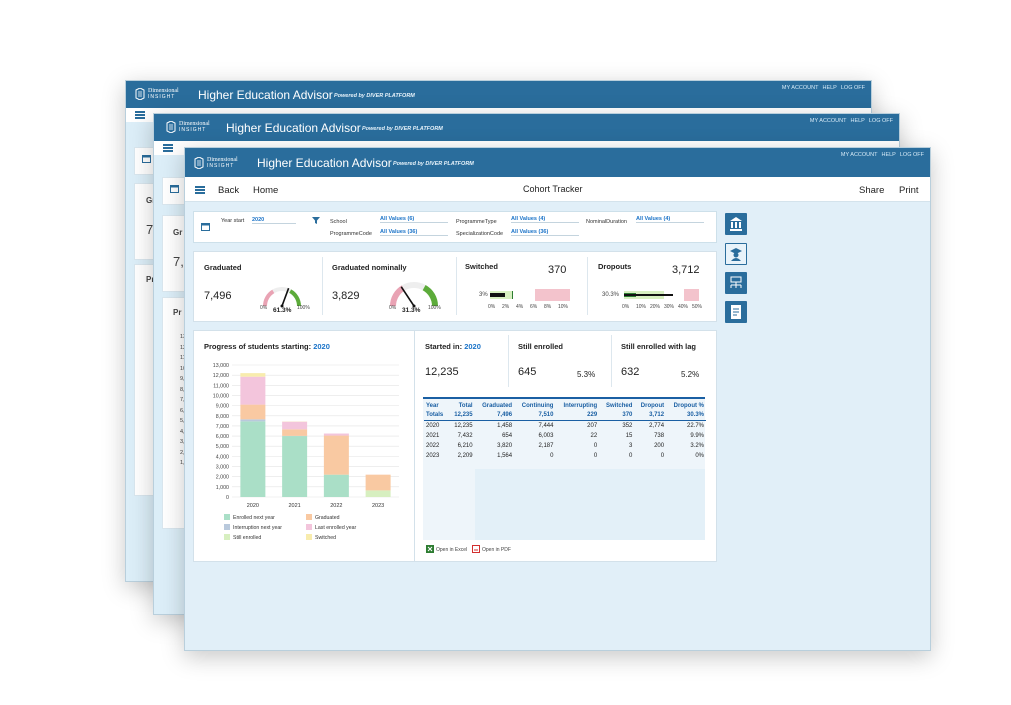 This screenshot has height=705, width=1011. Describe the element at coordinates (527, 372) in the screenshot. I see `still-enrolled-value: 645` at that location.